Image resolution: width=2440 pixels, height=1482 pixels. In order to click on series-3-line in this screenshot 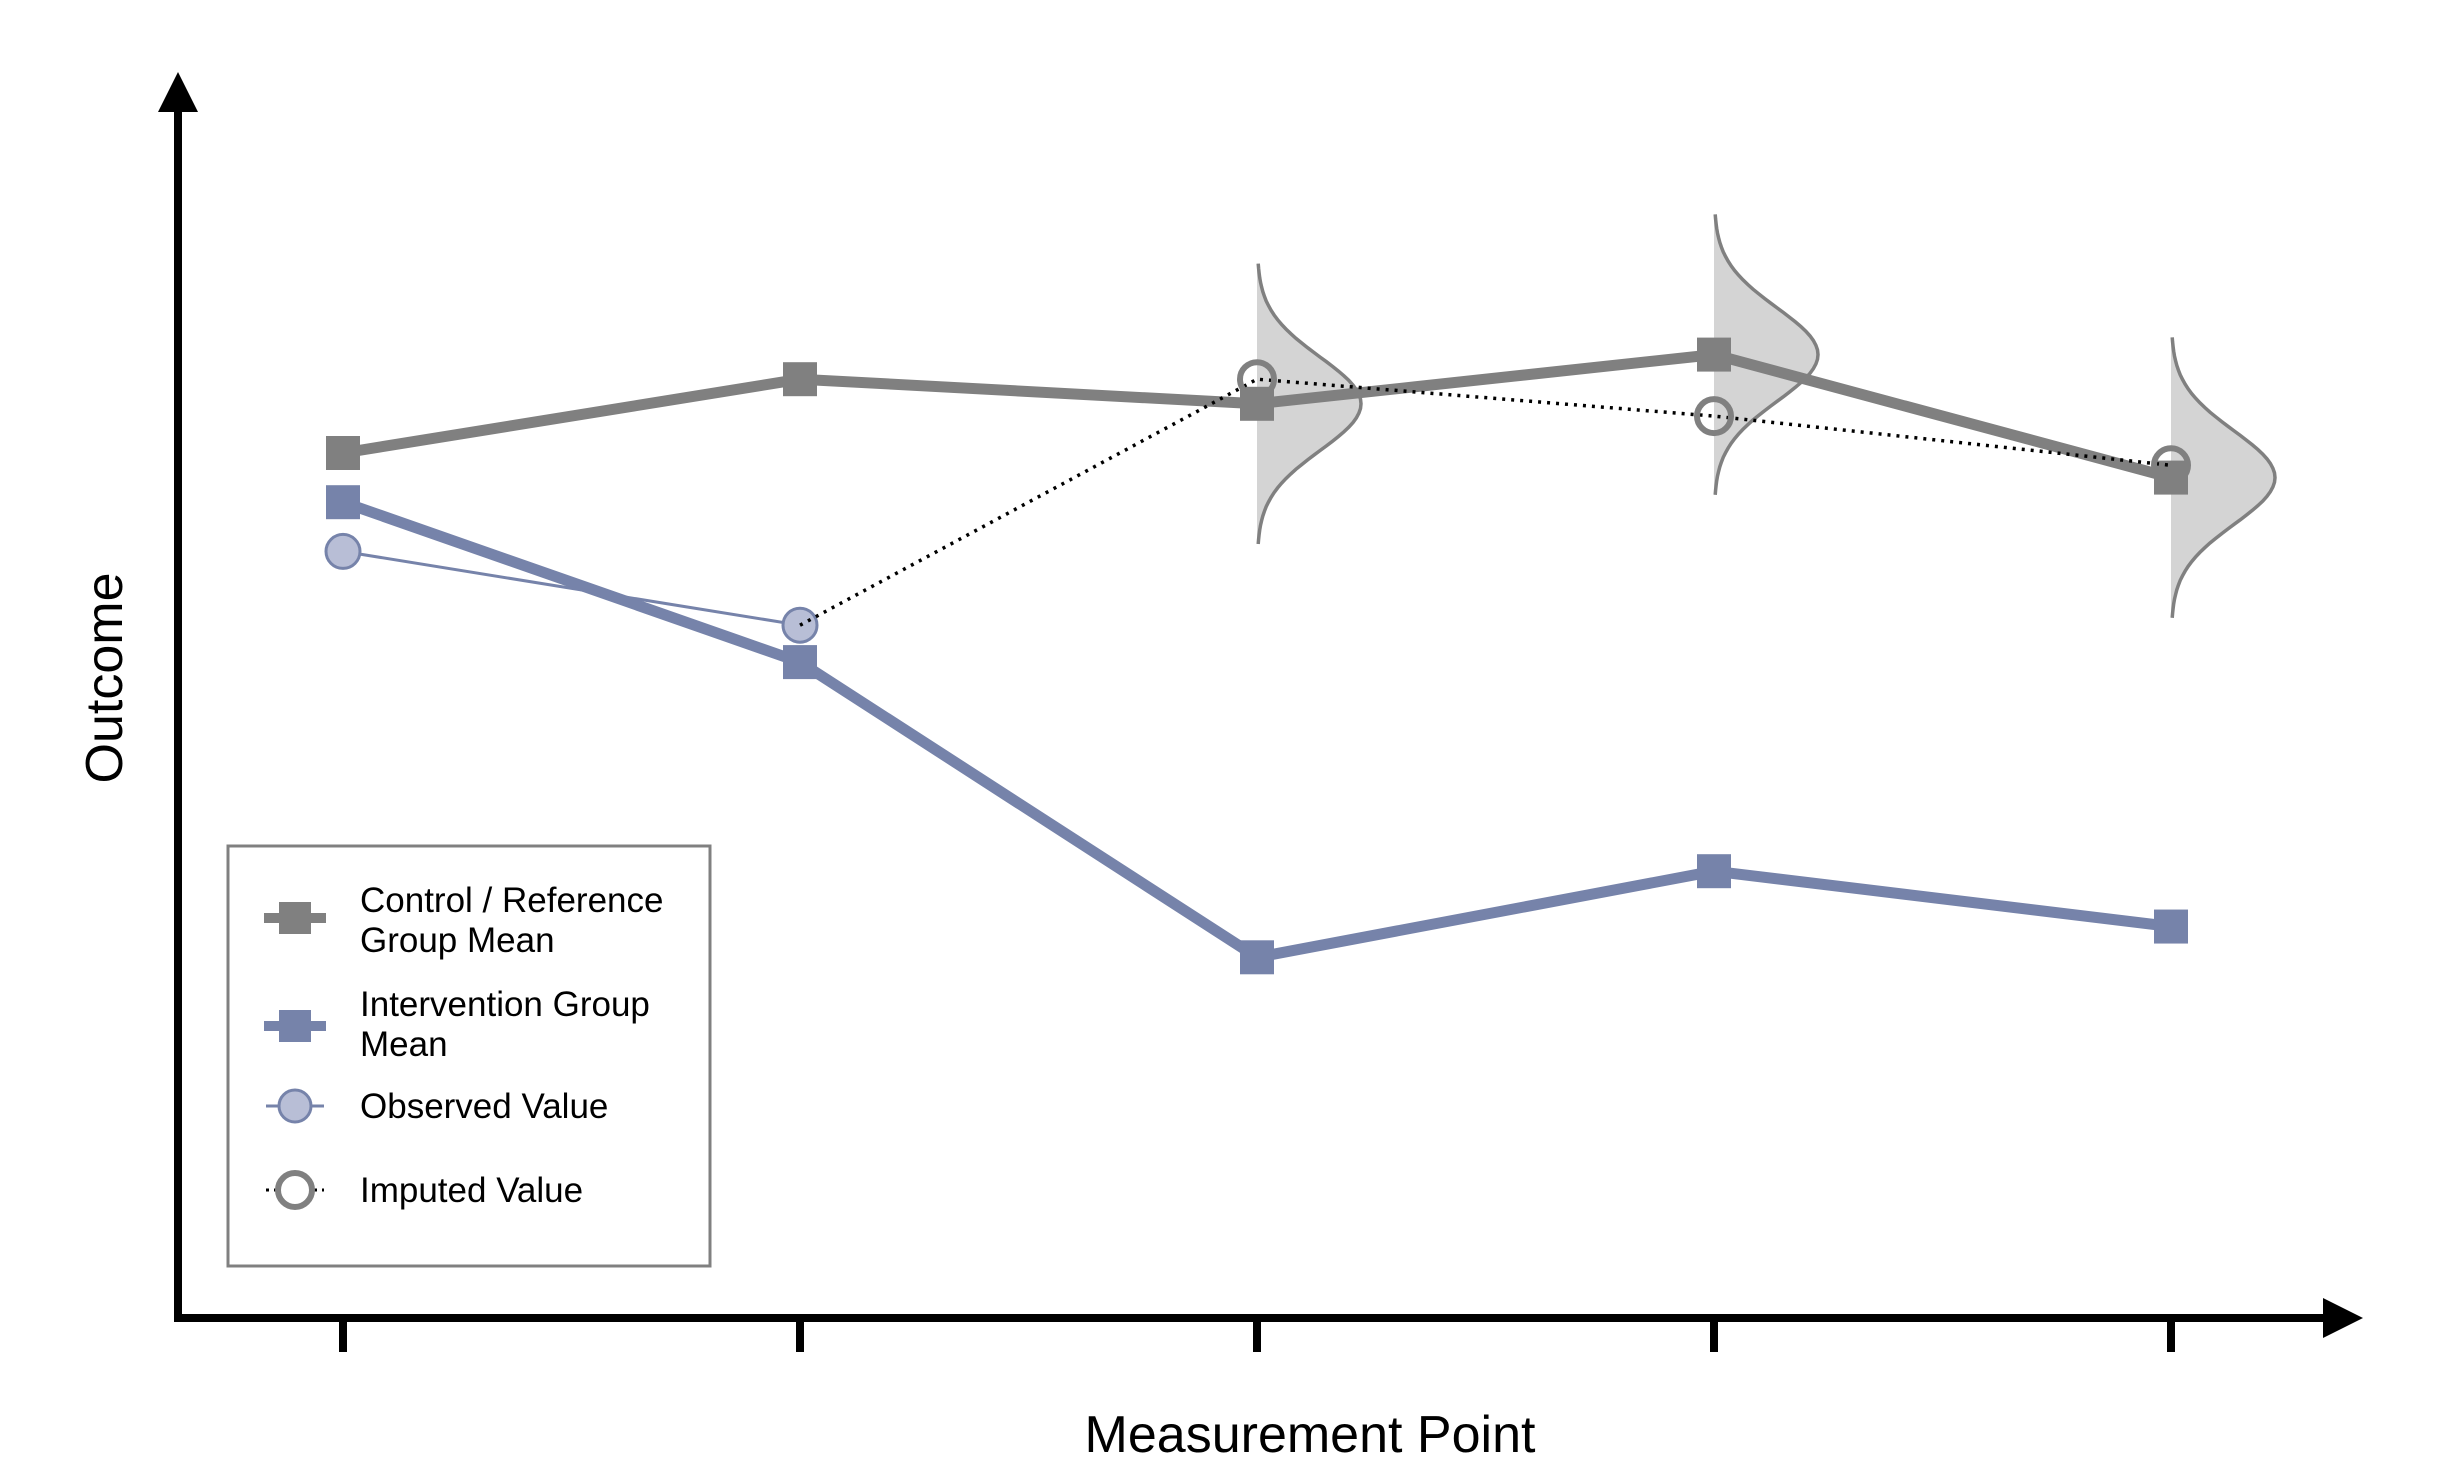, I will do `click(571, 588)`.